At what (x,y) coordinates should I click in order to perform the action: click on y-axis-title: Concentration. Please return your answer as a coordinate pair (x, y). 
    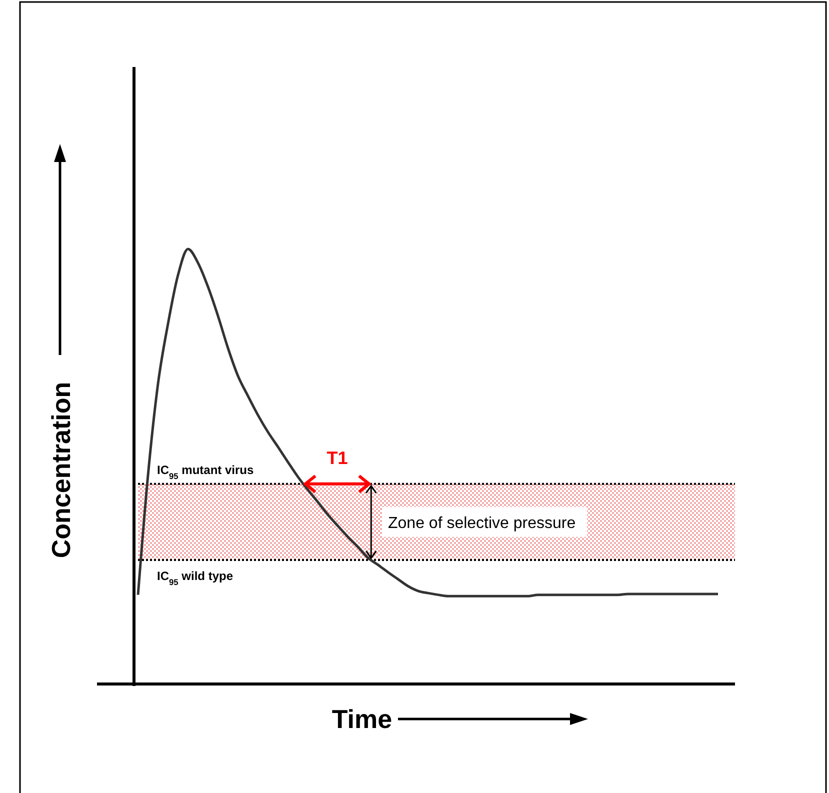
    Looking at the image, I should click on (61, 470).